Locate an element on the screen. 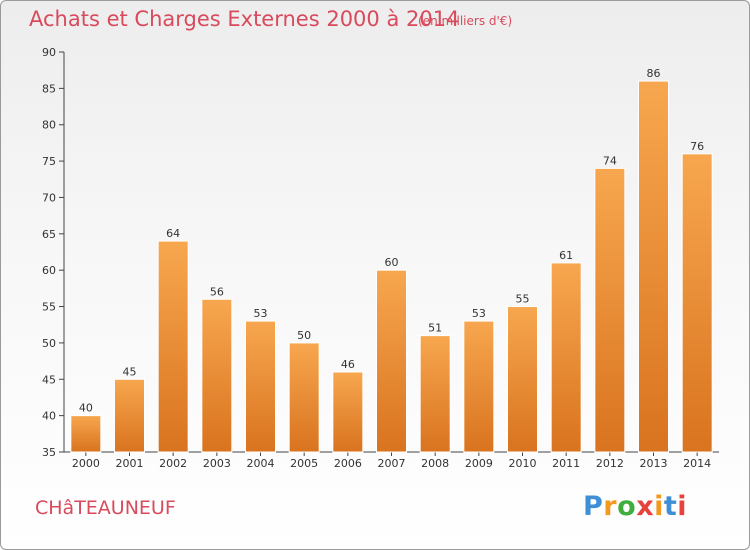 Image resolution: width=750 pixels, height=550 pixels. y-tick-label: 85 is located at coordinates (49, 88).